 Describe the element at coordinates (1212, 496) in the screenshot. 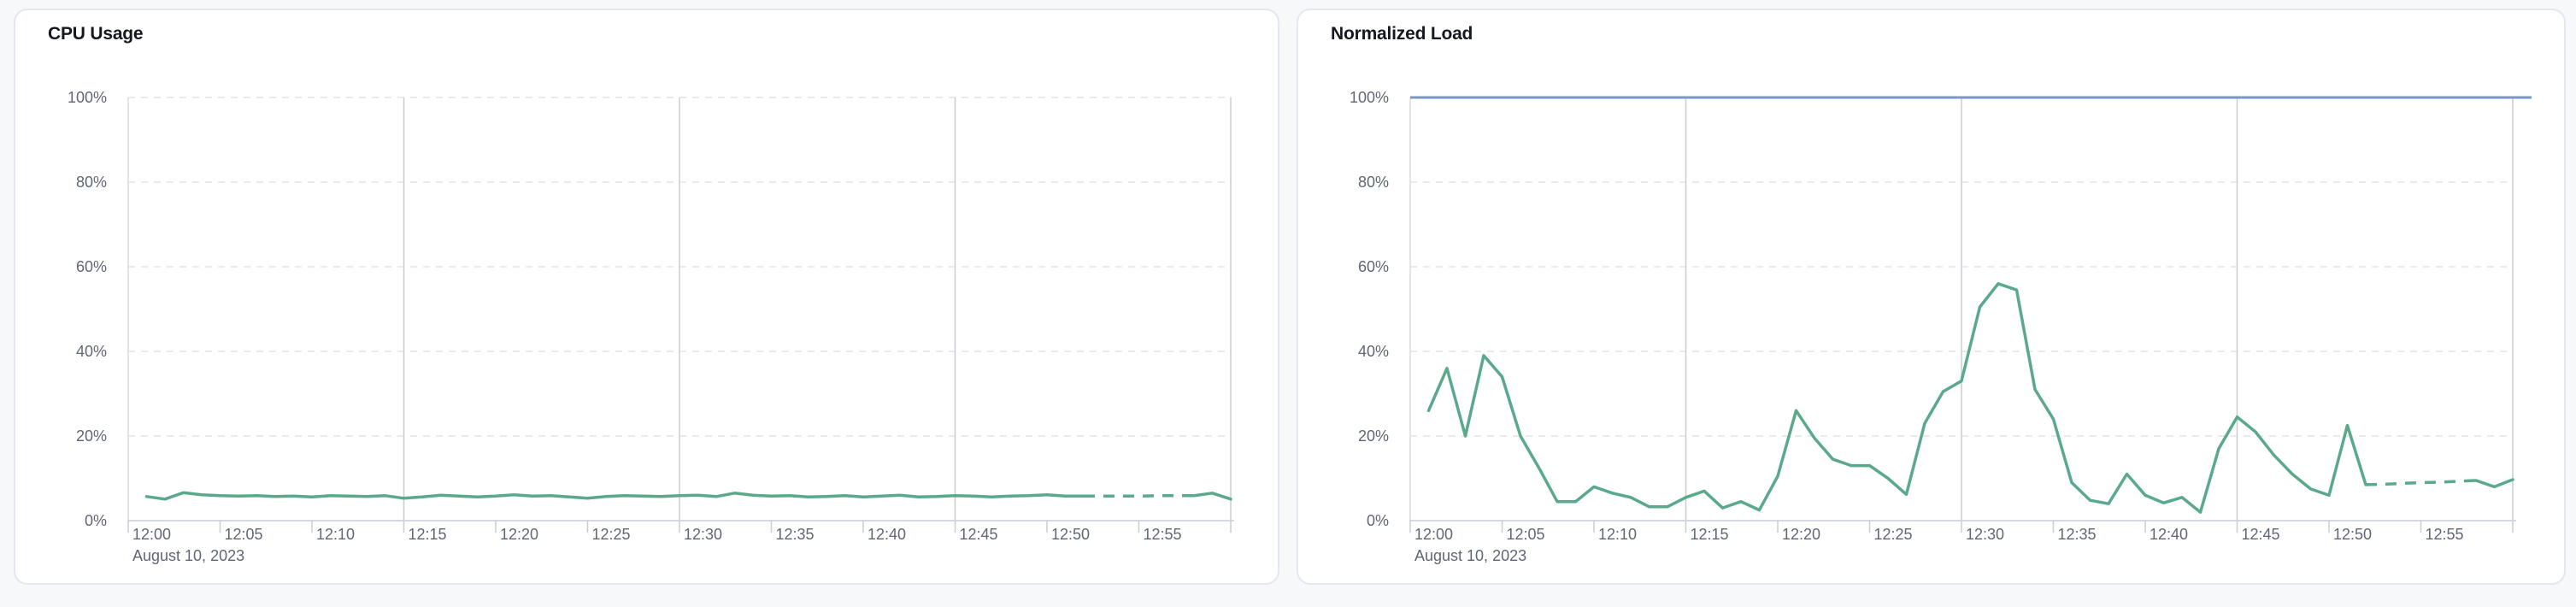

I see `cpu-usage-percent-solid-tail` at that location.